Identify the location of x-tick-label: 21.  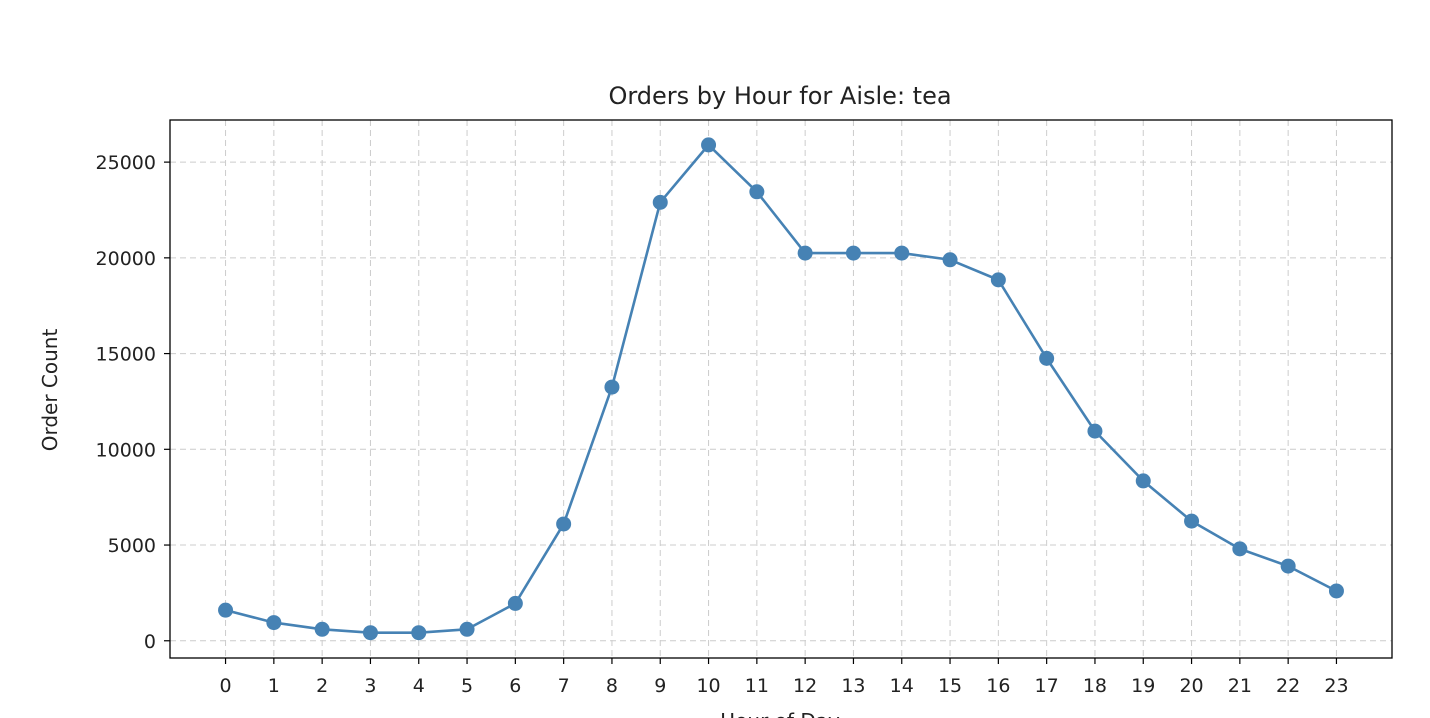
(1240, 686).